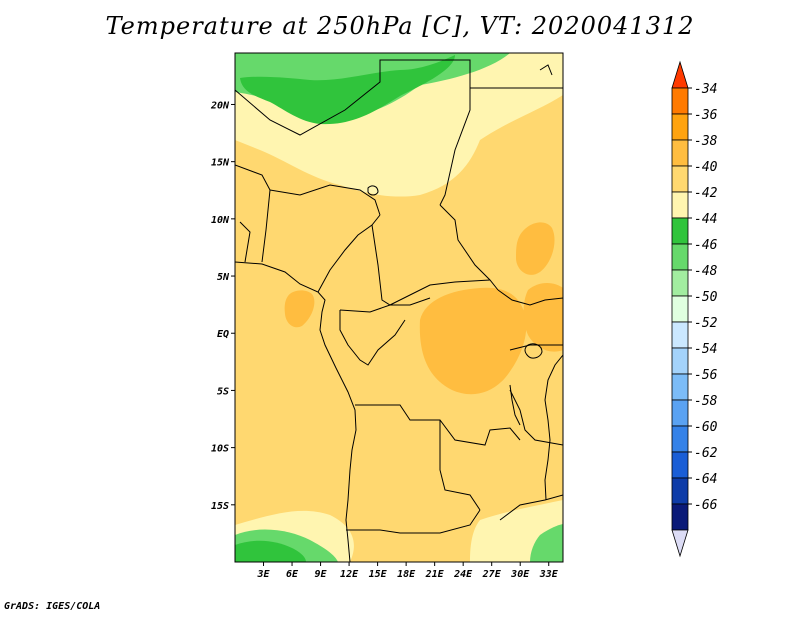  I want to click on coastline-east, so click(553, 427).